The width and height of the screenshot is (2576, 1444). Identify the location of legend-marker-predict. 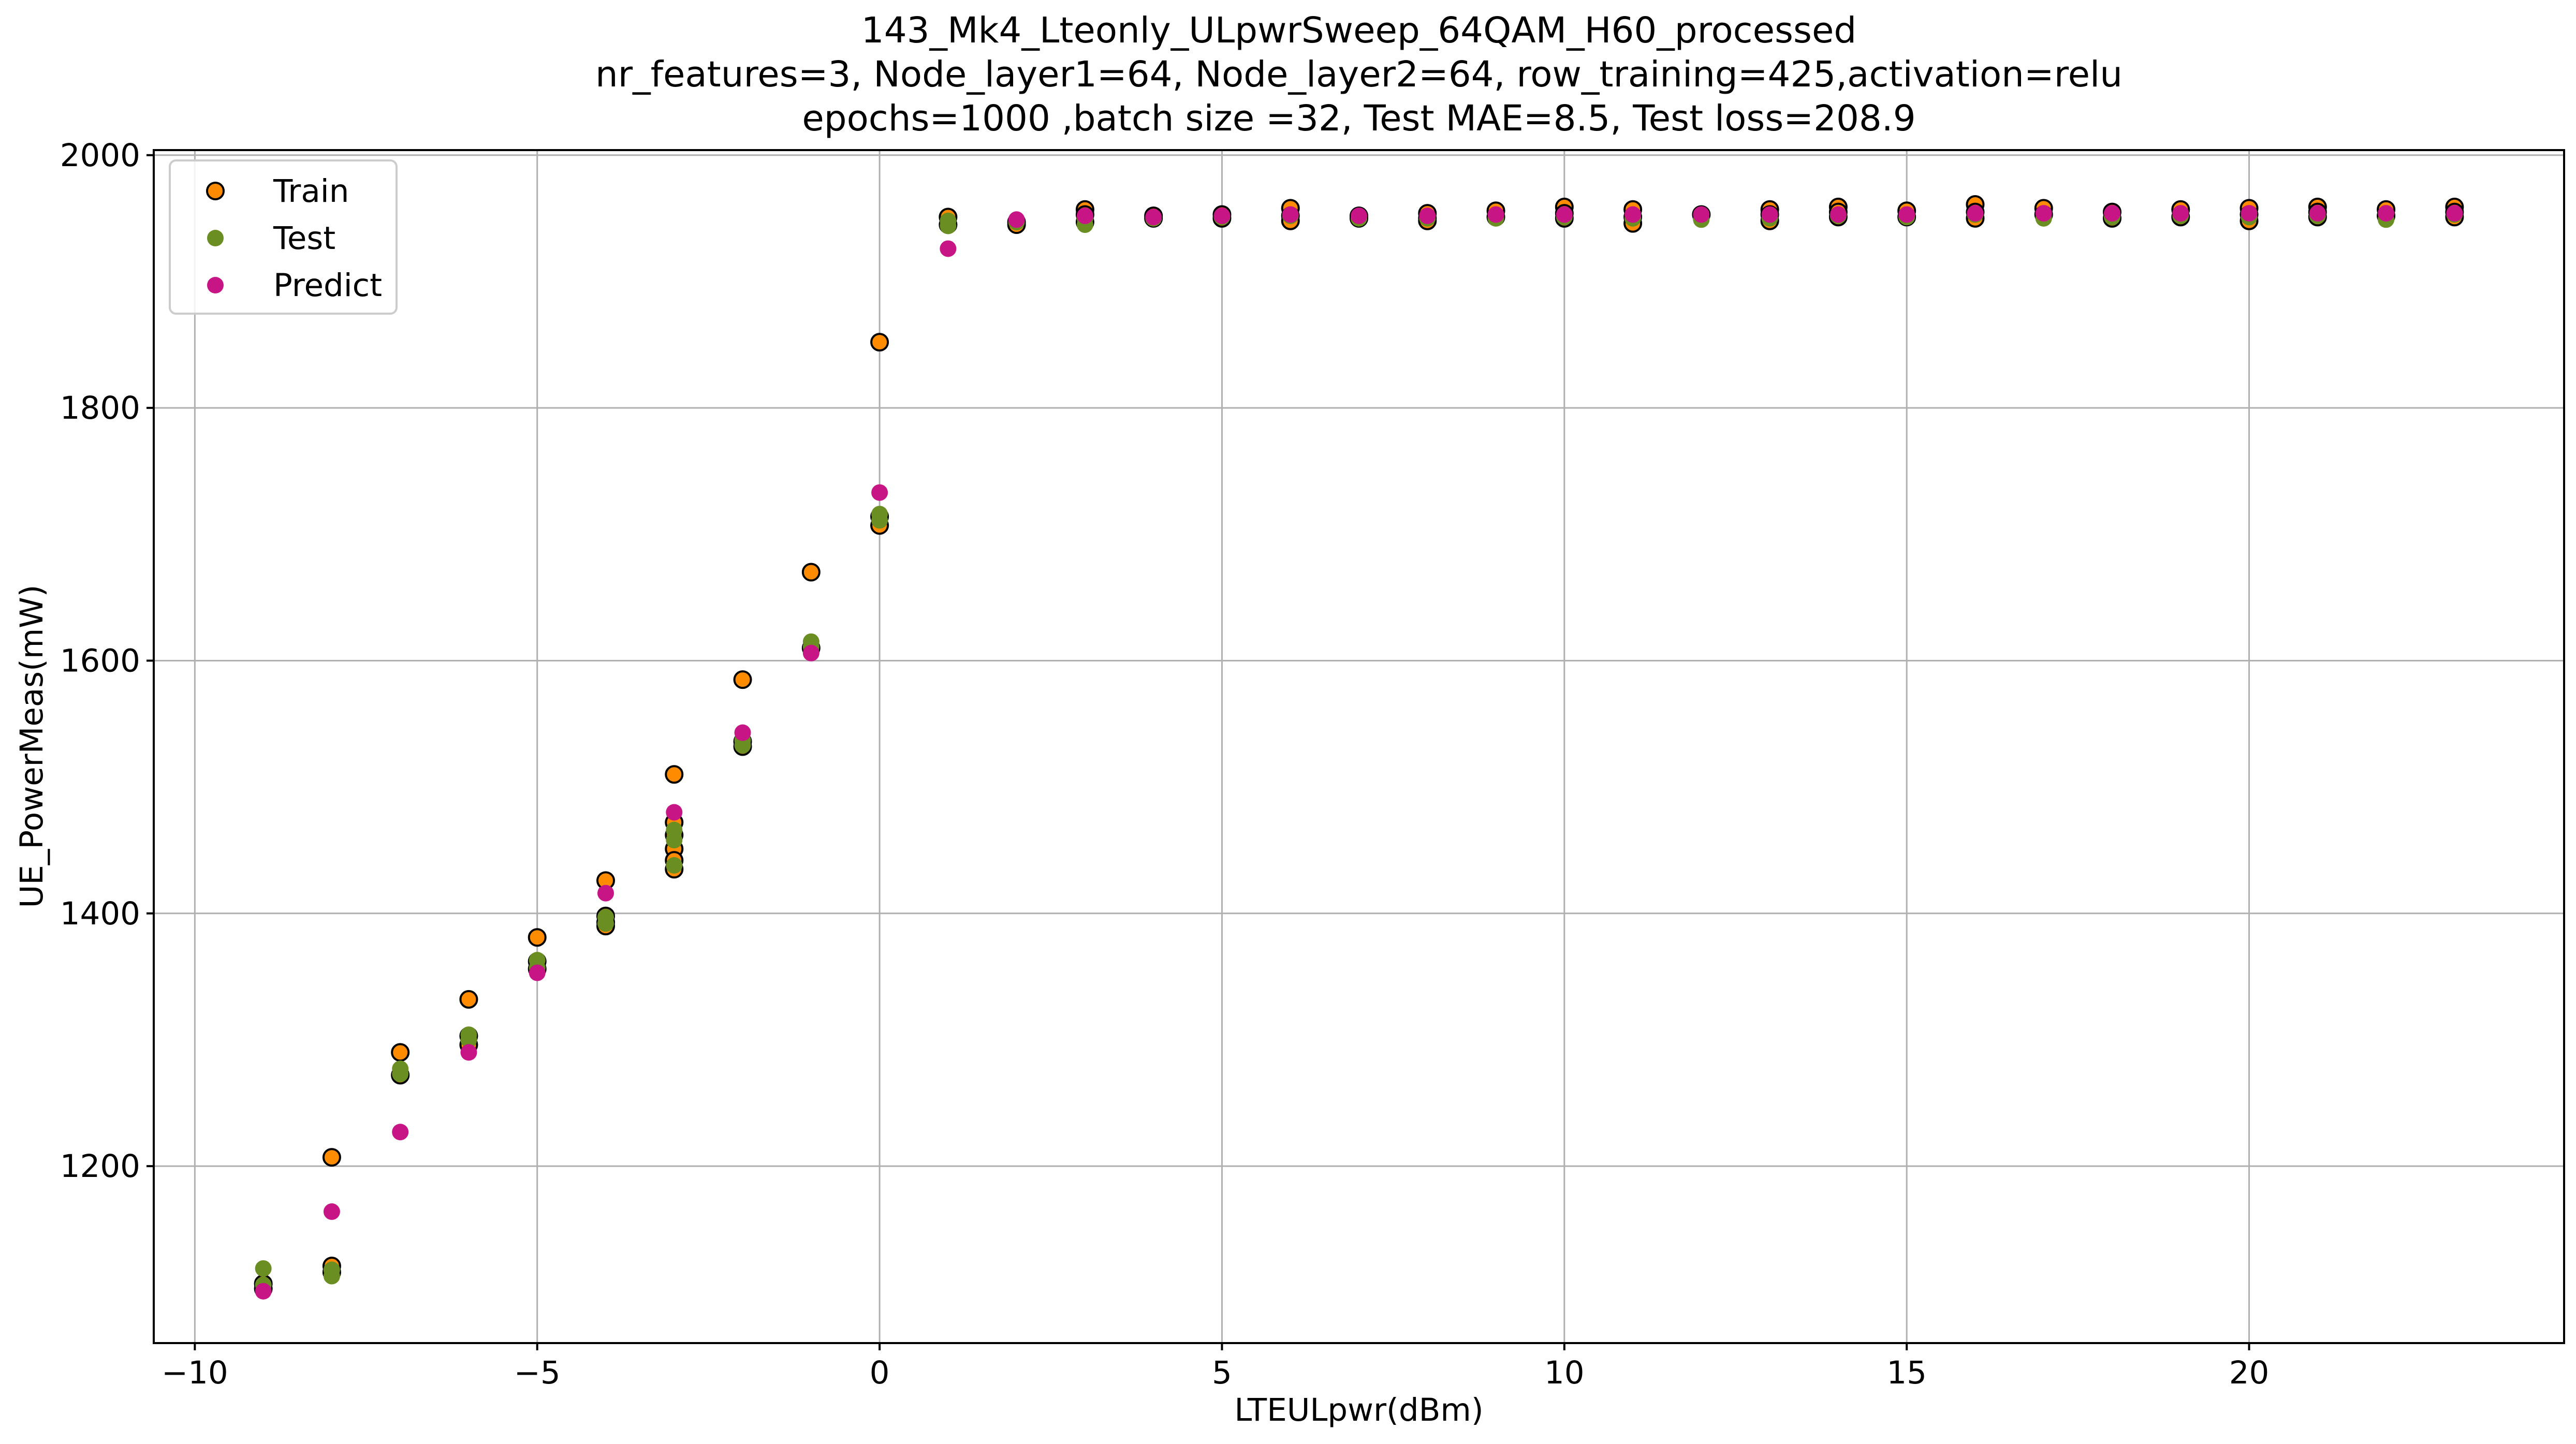
(216, 285).